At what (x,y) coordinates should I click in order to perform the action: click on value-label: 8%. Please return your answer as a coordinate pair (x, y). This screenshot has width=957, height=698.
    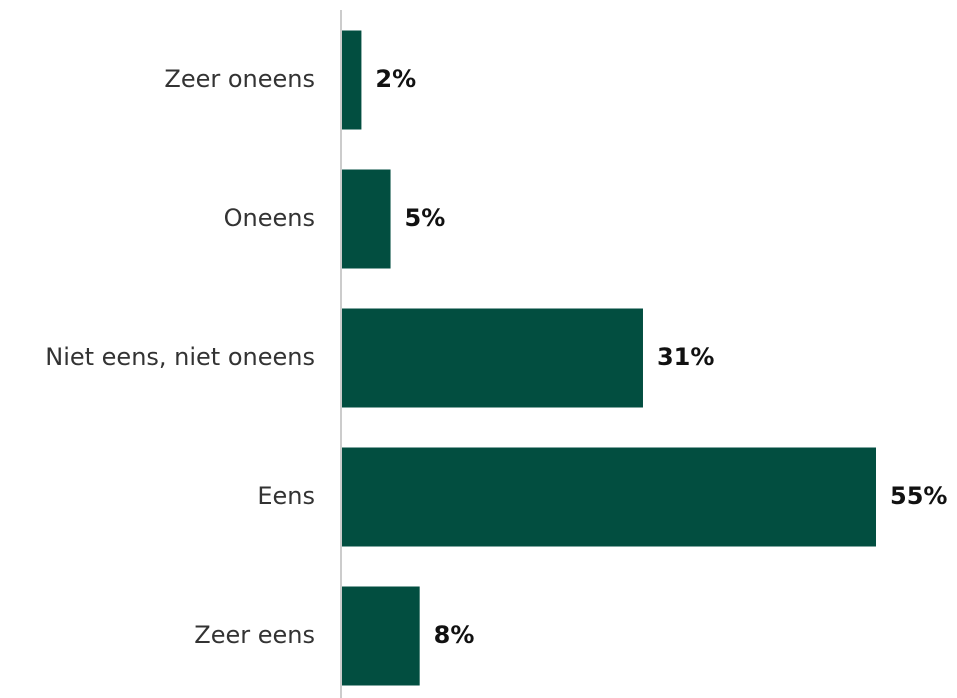
    Looking at the image, I should click on (454, 635).